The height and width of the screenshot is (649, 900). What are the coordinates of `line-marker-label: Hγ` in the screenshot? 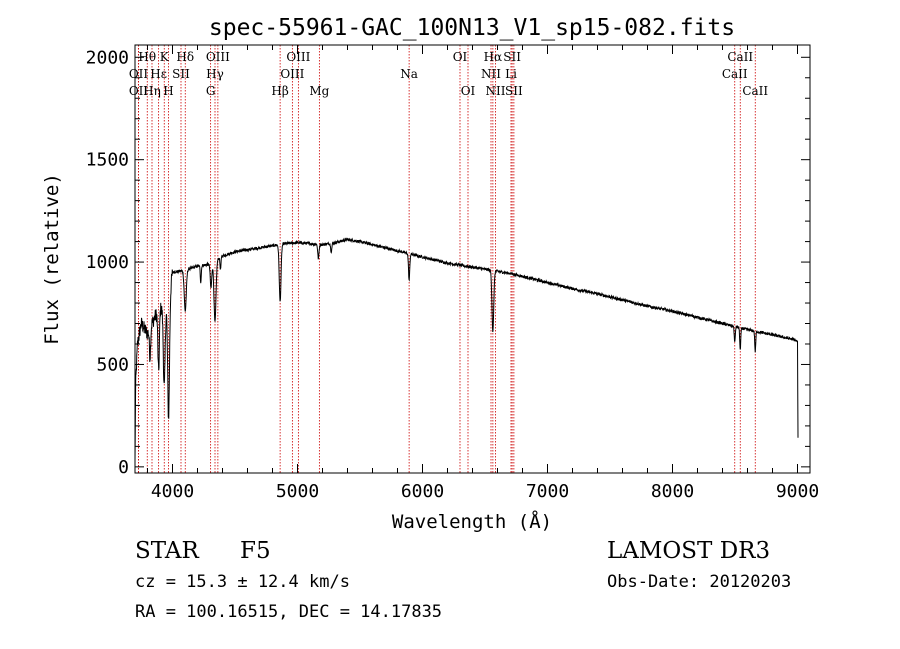 It's located at (215, 74).